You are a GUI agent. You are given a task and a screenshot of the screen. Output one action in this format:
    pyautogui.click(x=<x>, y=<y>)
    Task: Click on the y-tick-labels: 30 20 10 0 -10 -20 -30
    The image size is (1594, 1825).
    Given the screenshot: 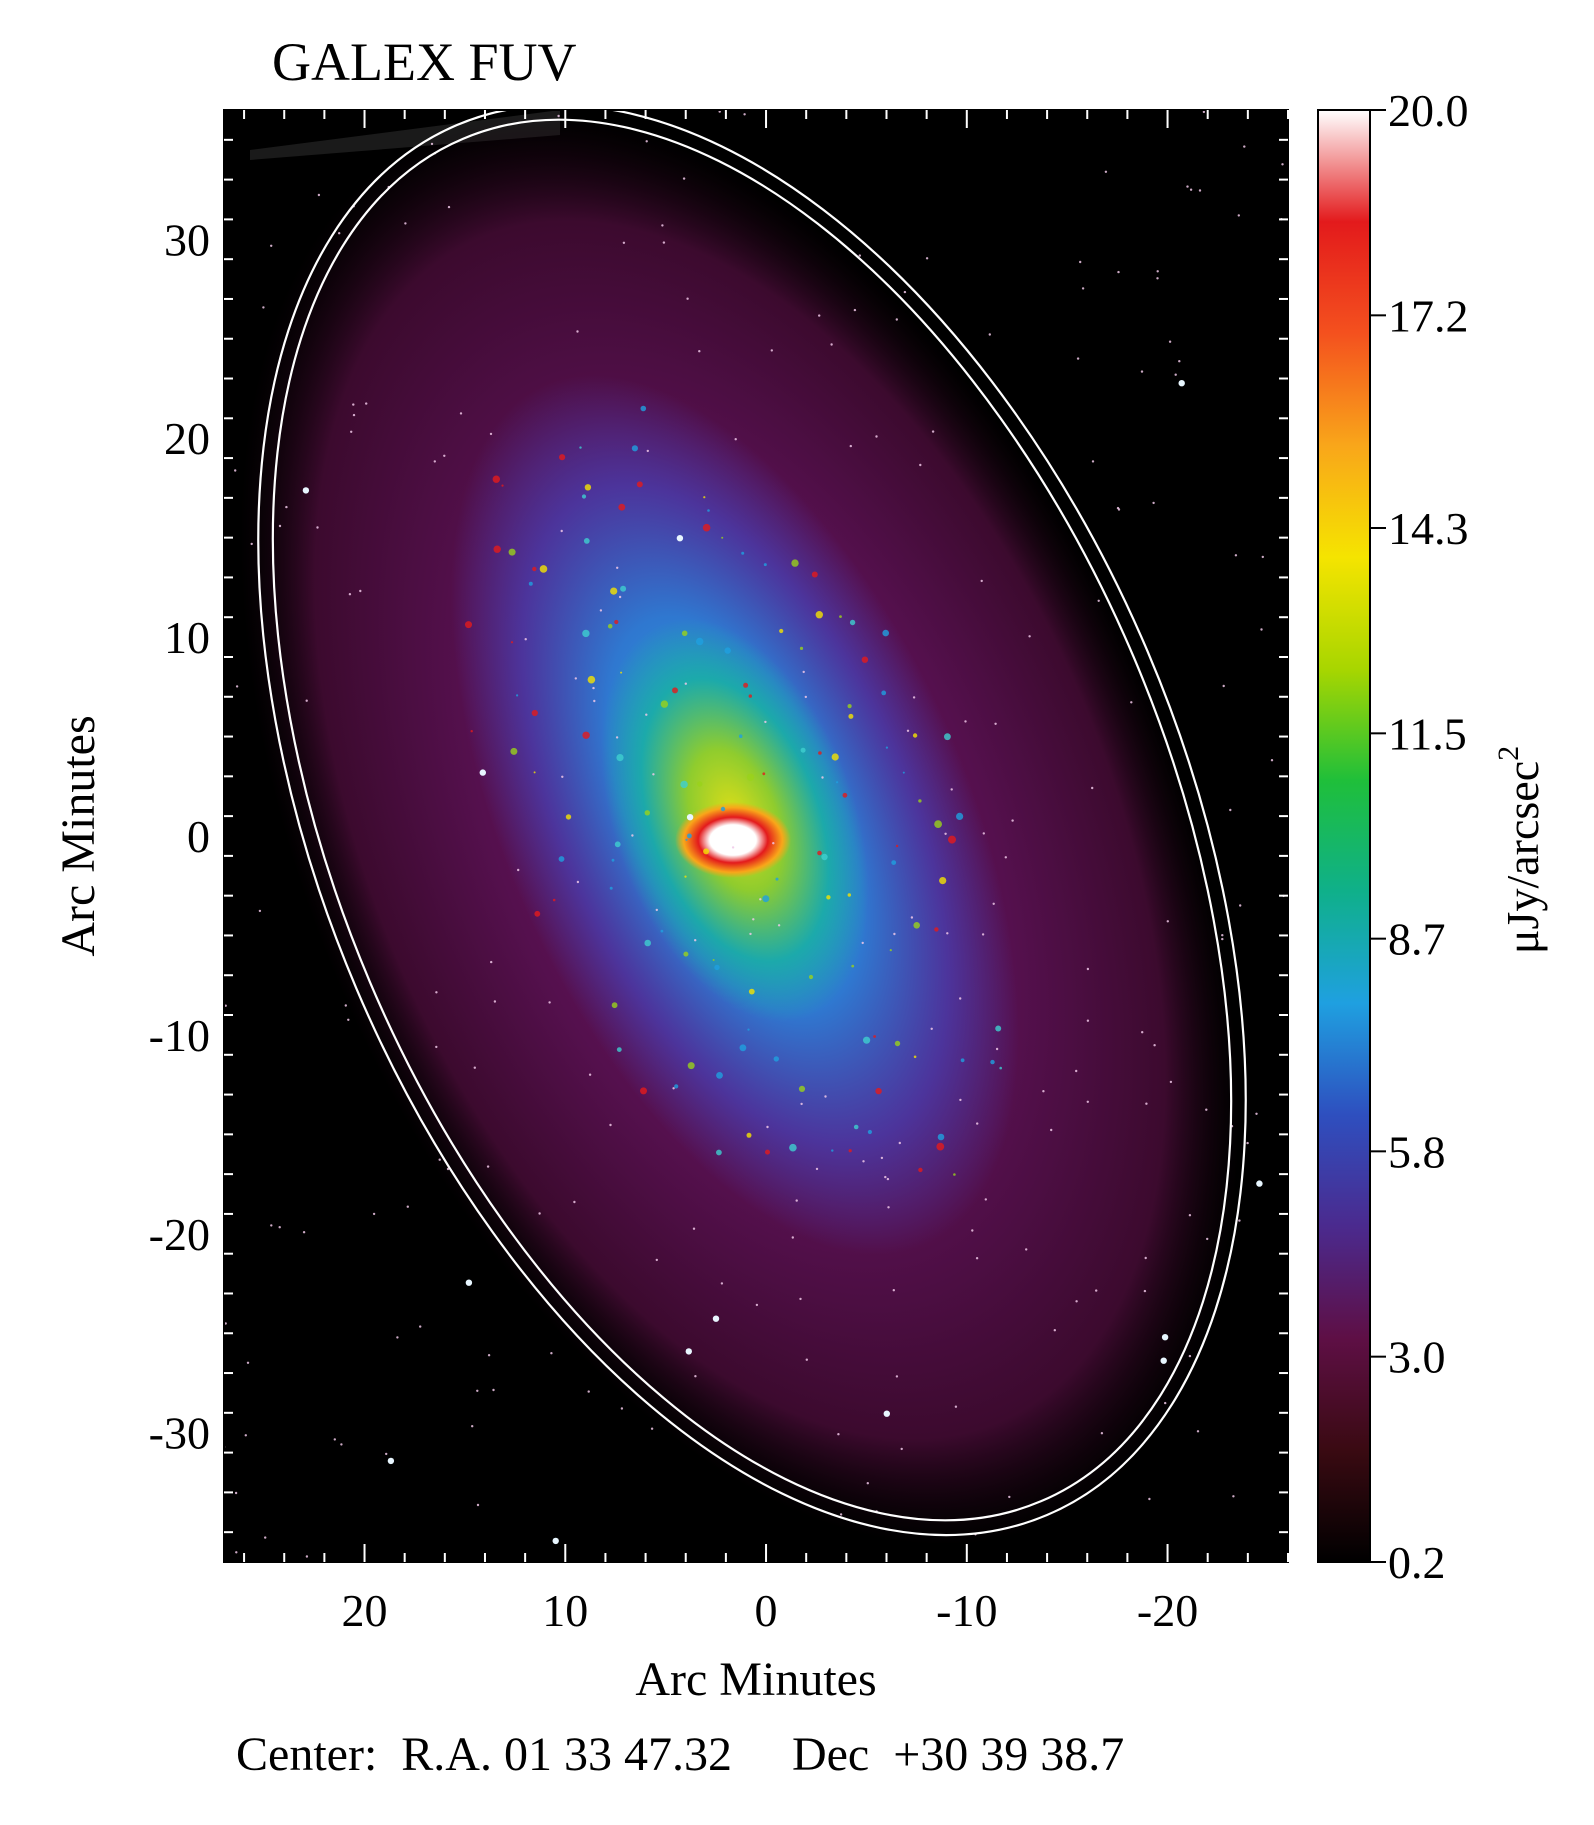 What is the action you would take?
    pyautogui.click(x=179, y=836)
    